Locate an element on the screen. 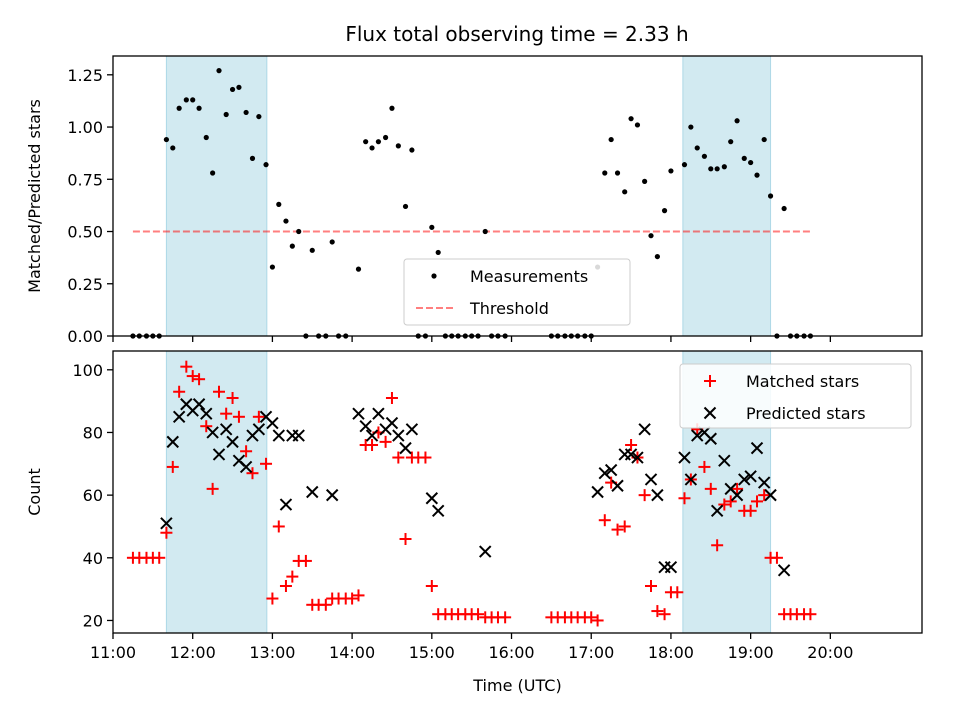 The width and height of the screenshot is (960, 724). y-axis-label: Matched/Predicted stars is located at coordinates (34, 196).